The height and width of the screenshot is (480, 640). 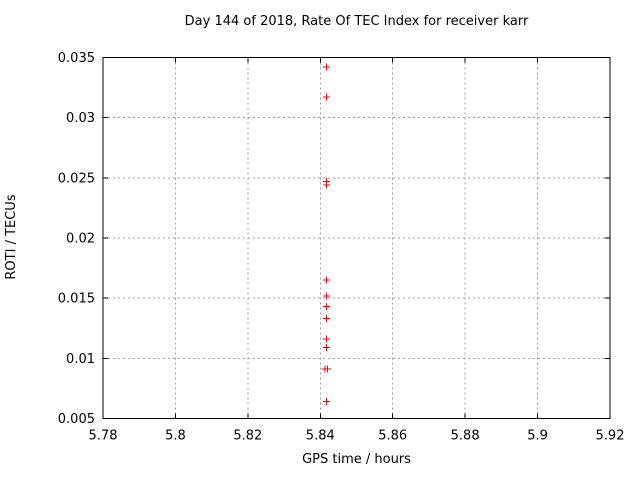 I want to click on y-axis-title: ROTI / TECUs, so click(x=11, y=237).